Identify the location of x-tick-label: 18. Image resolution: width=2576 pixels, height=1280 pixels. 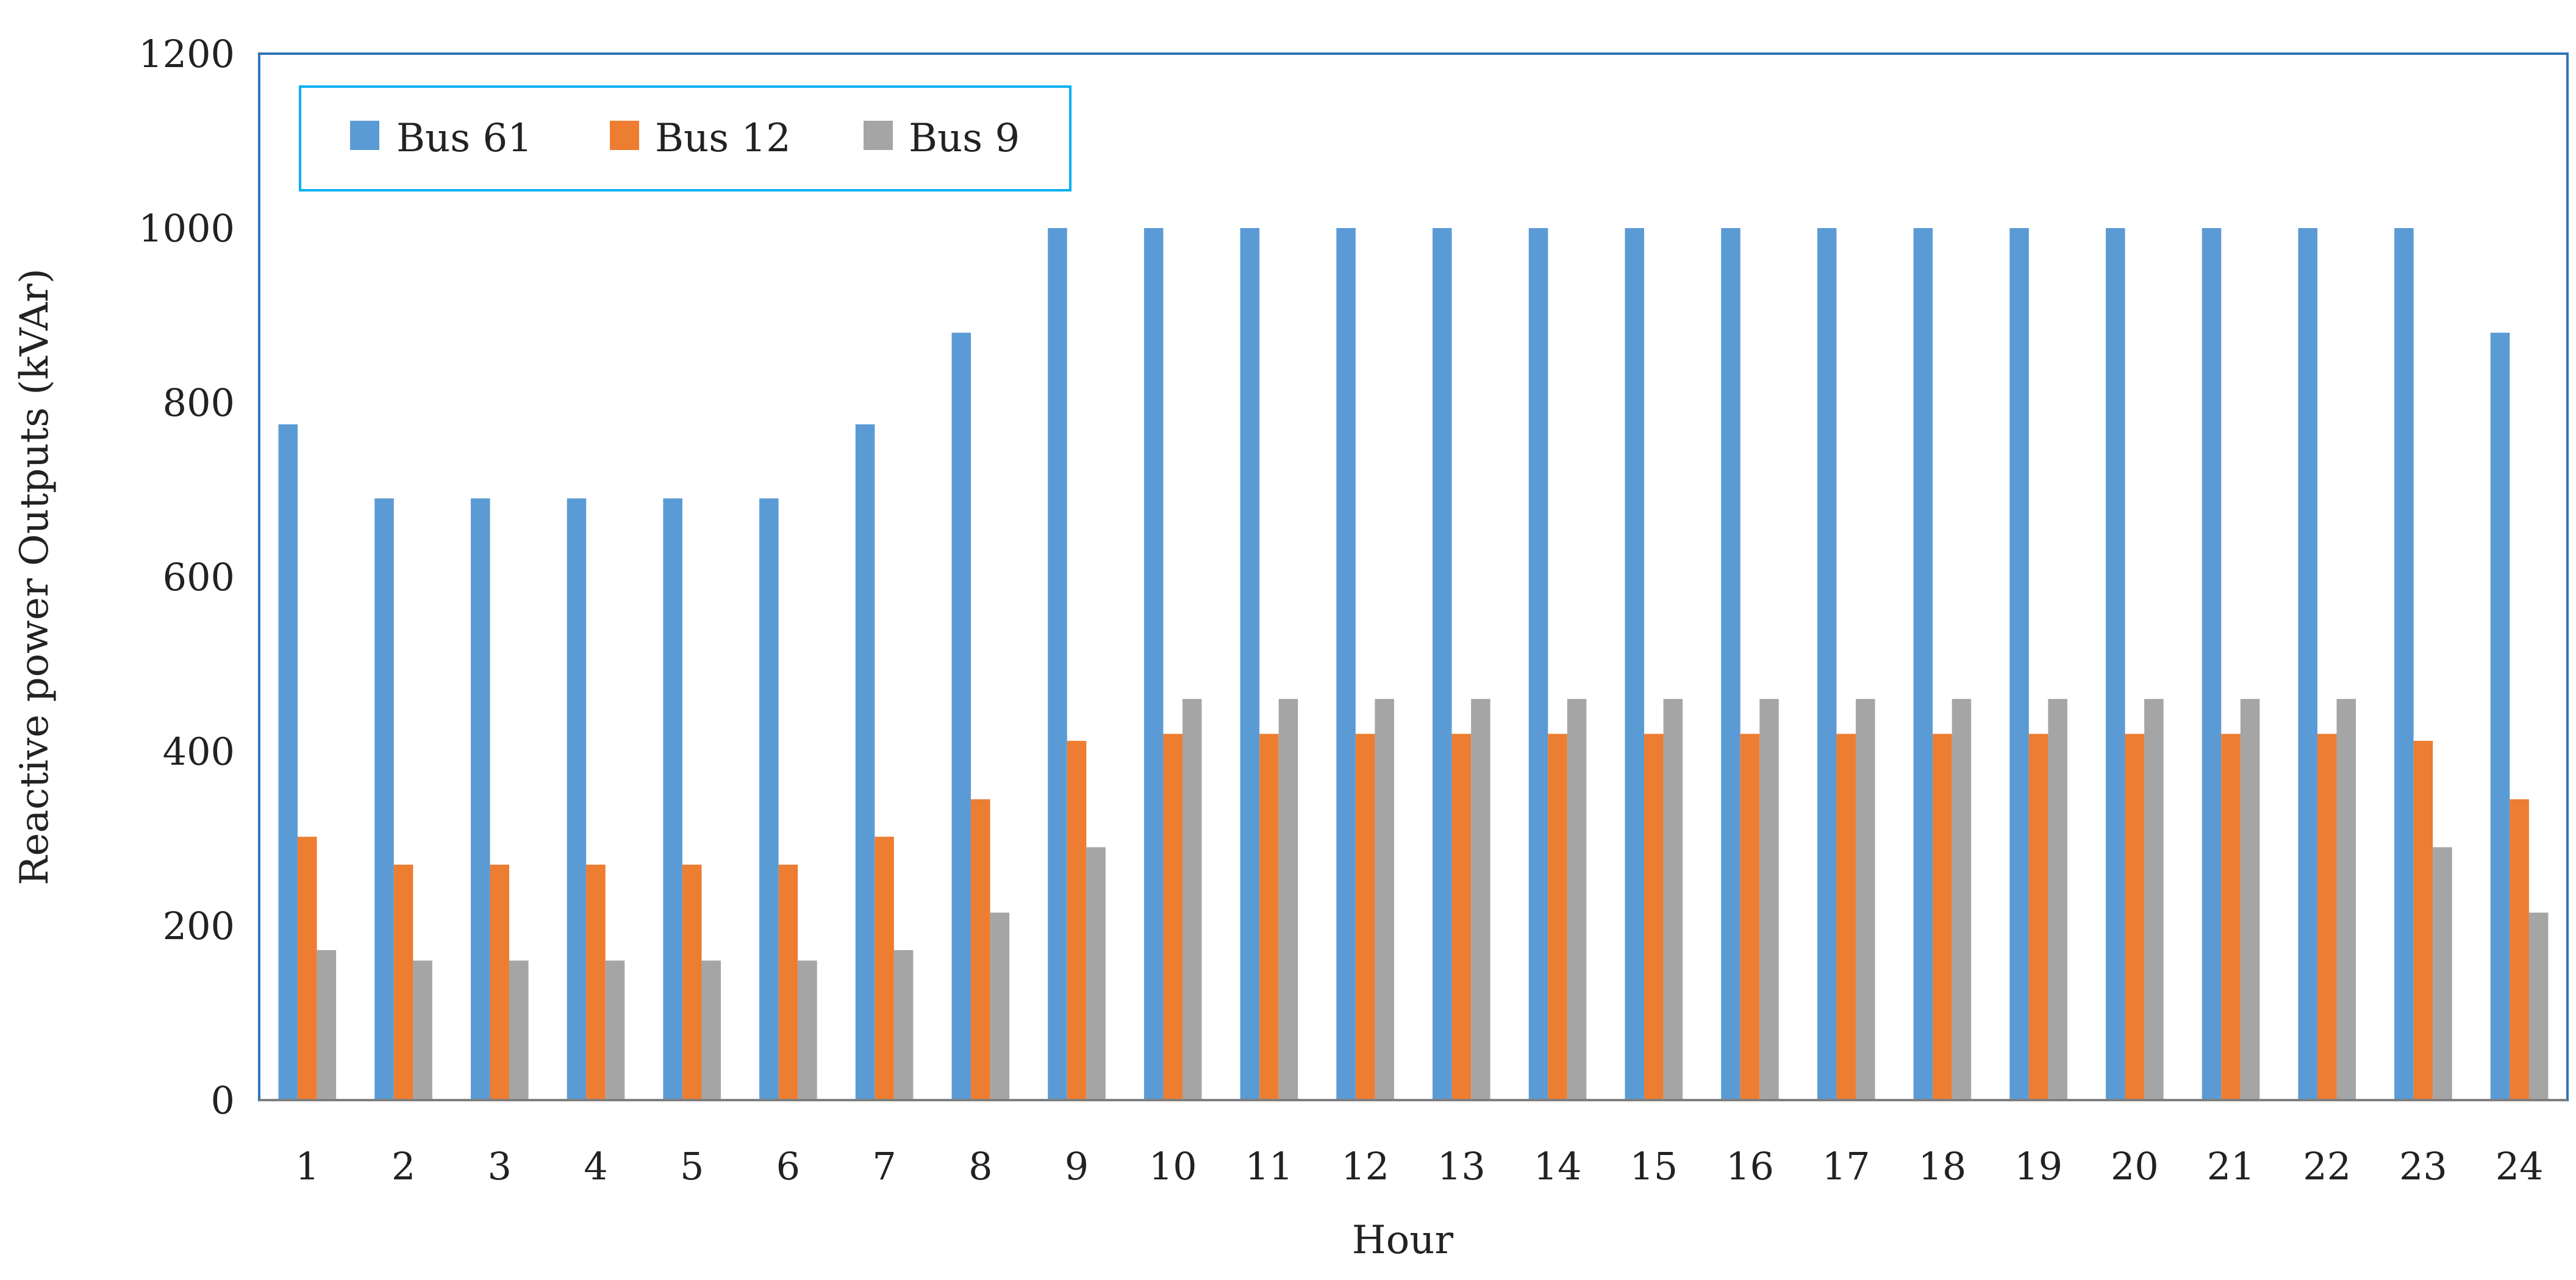
(1942, 1166).